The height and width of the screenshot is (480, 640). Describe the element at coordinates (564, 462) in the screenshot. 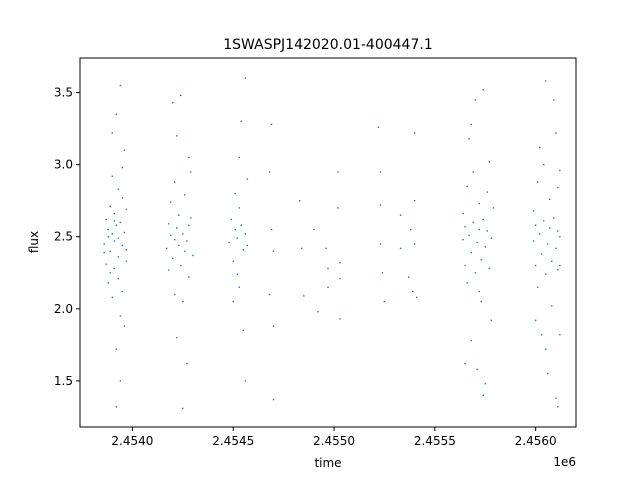

I see `x-axis-offset-label: 1e6` at that location.